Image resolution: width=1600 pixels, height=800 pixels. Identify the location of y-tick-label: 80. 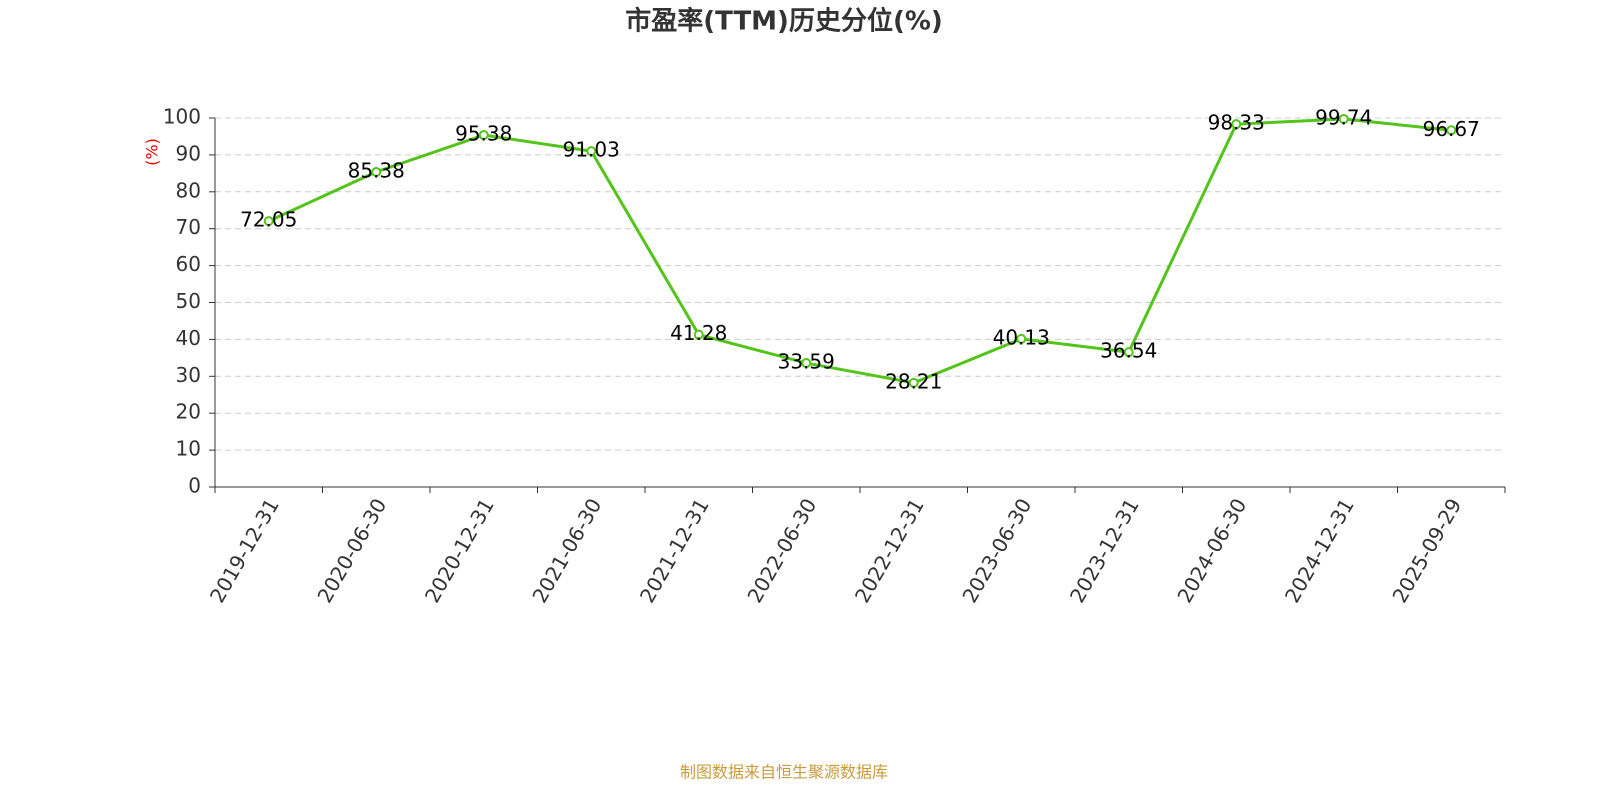
(188, 190).